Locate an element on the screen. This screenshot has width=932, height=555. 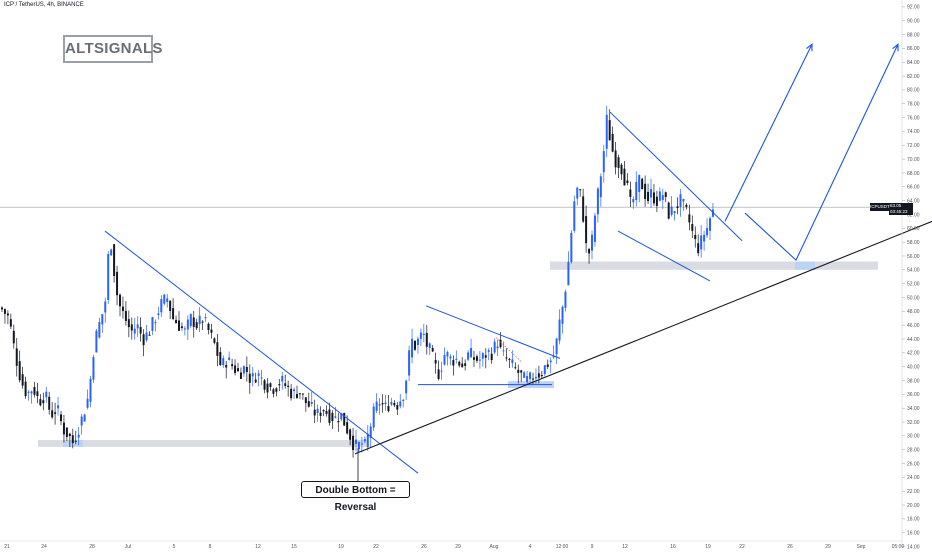
y-tick-label: 88.00 is located at coordinates (913, 35).